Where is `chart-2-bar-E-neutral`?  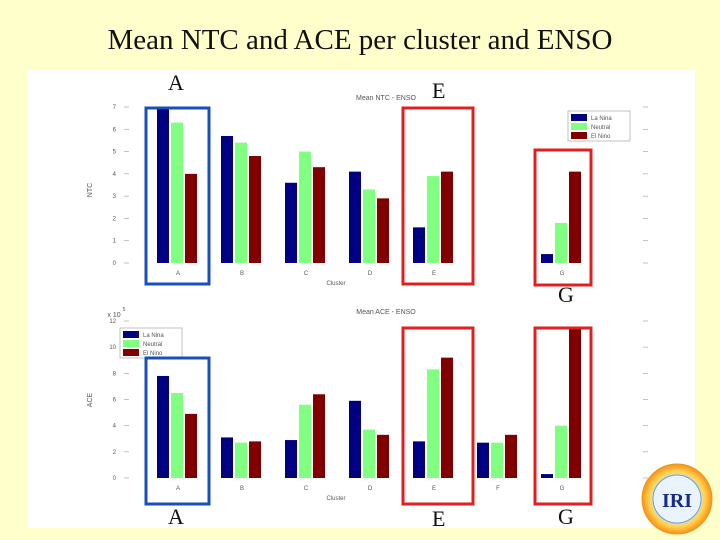
chart-2-bar-E-neutral is located at coordinates (433, 423).